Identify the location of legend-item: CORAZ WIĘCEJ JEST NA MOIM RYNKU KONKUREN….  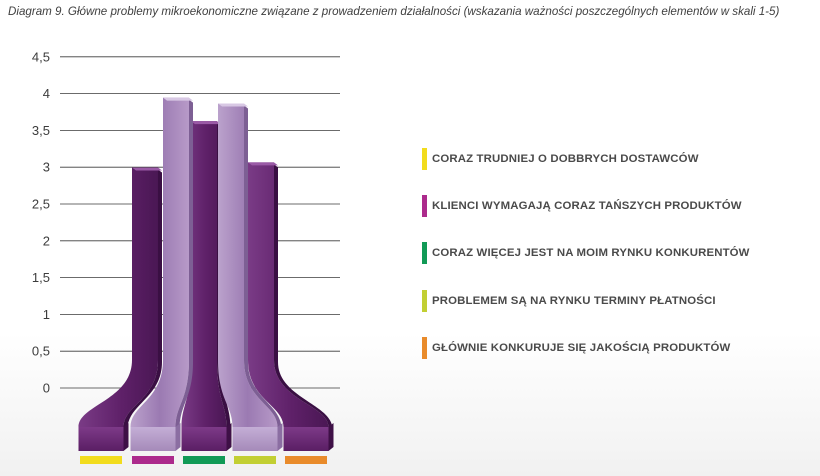
(586, 265).